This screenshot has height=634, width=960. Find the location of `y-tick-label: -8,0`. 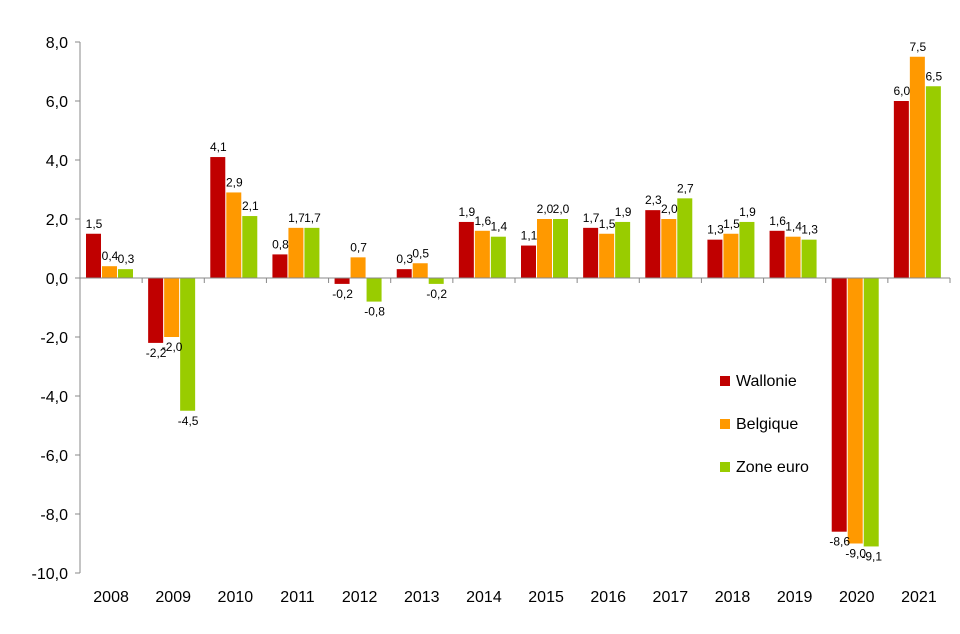

y-tick-label: -8,0 is located at coordinates (54, 515).